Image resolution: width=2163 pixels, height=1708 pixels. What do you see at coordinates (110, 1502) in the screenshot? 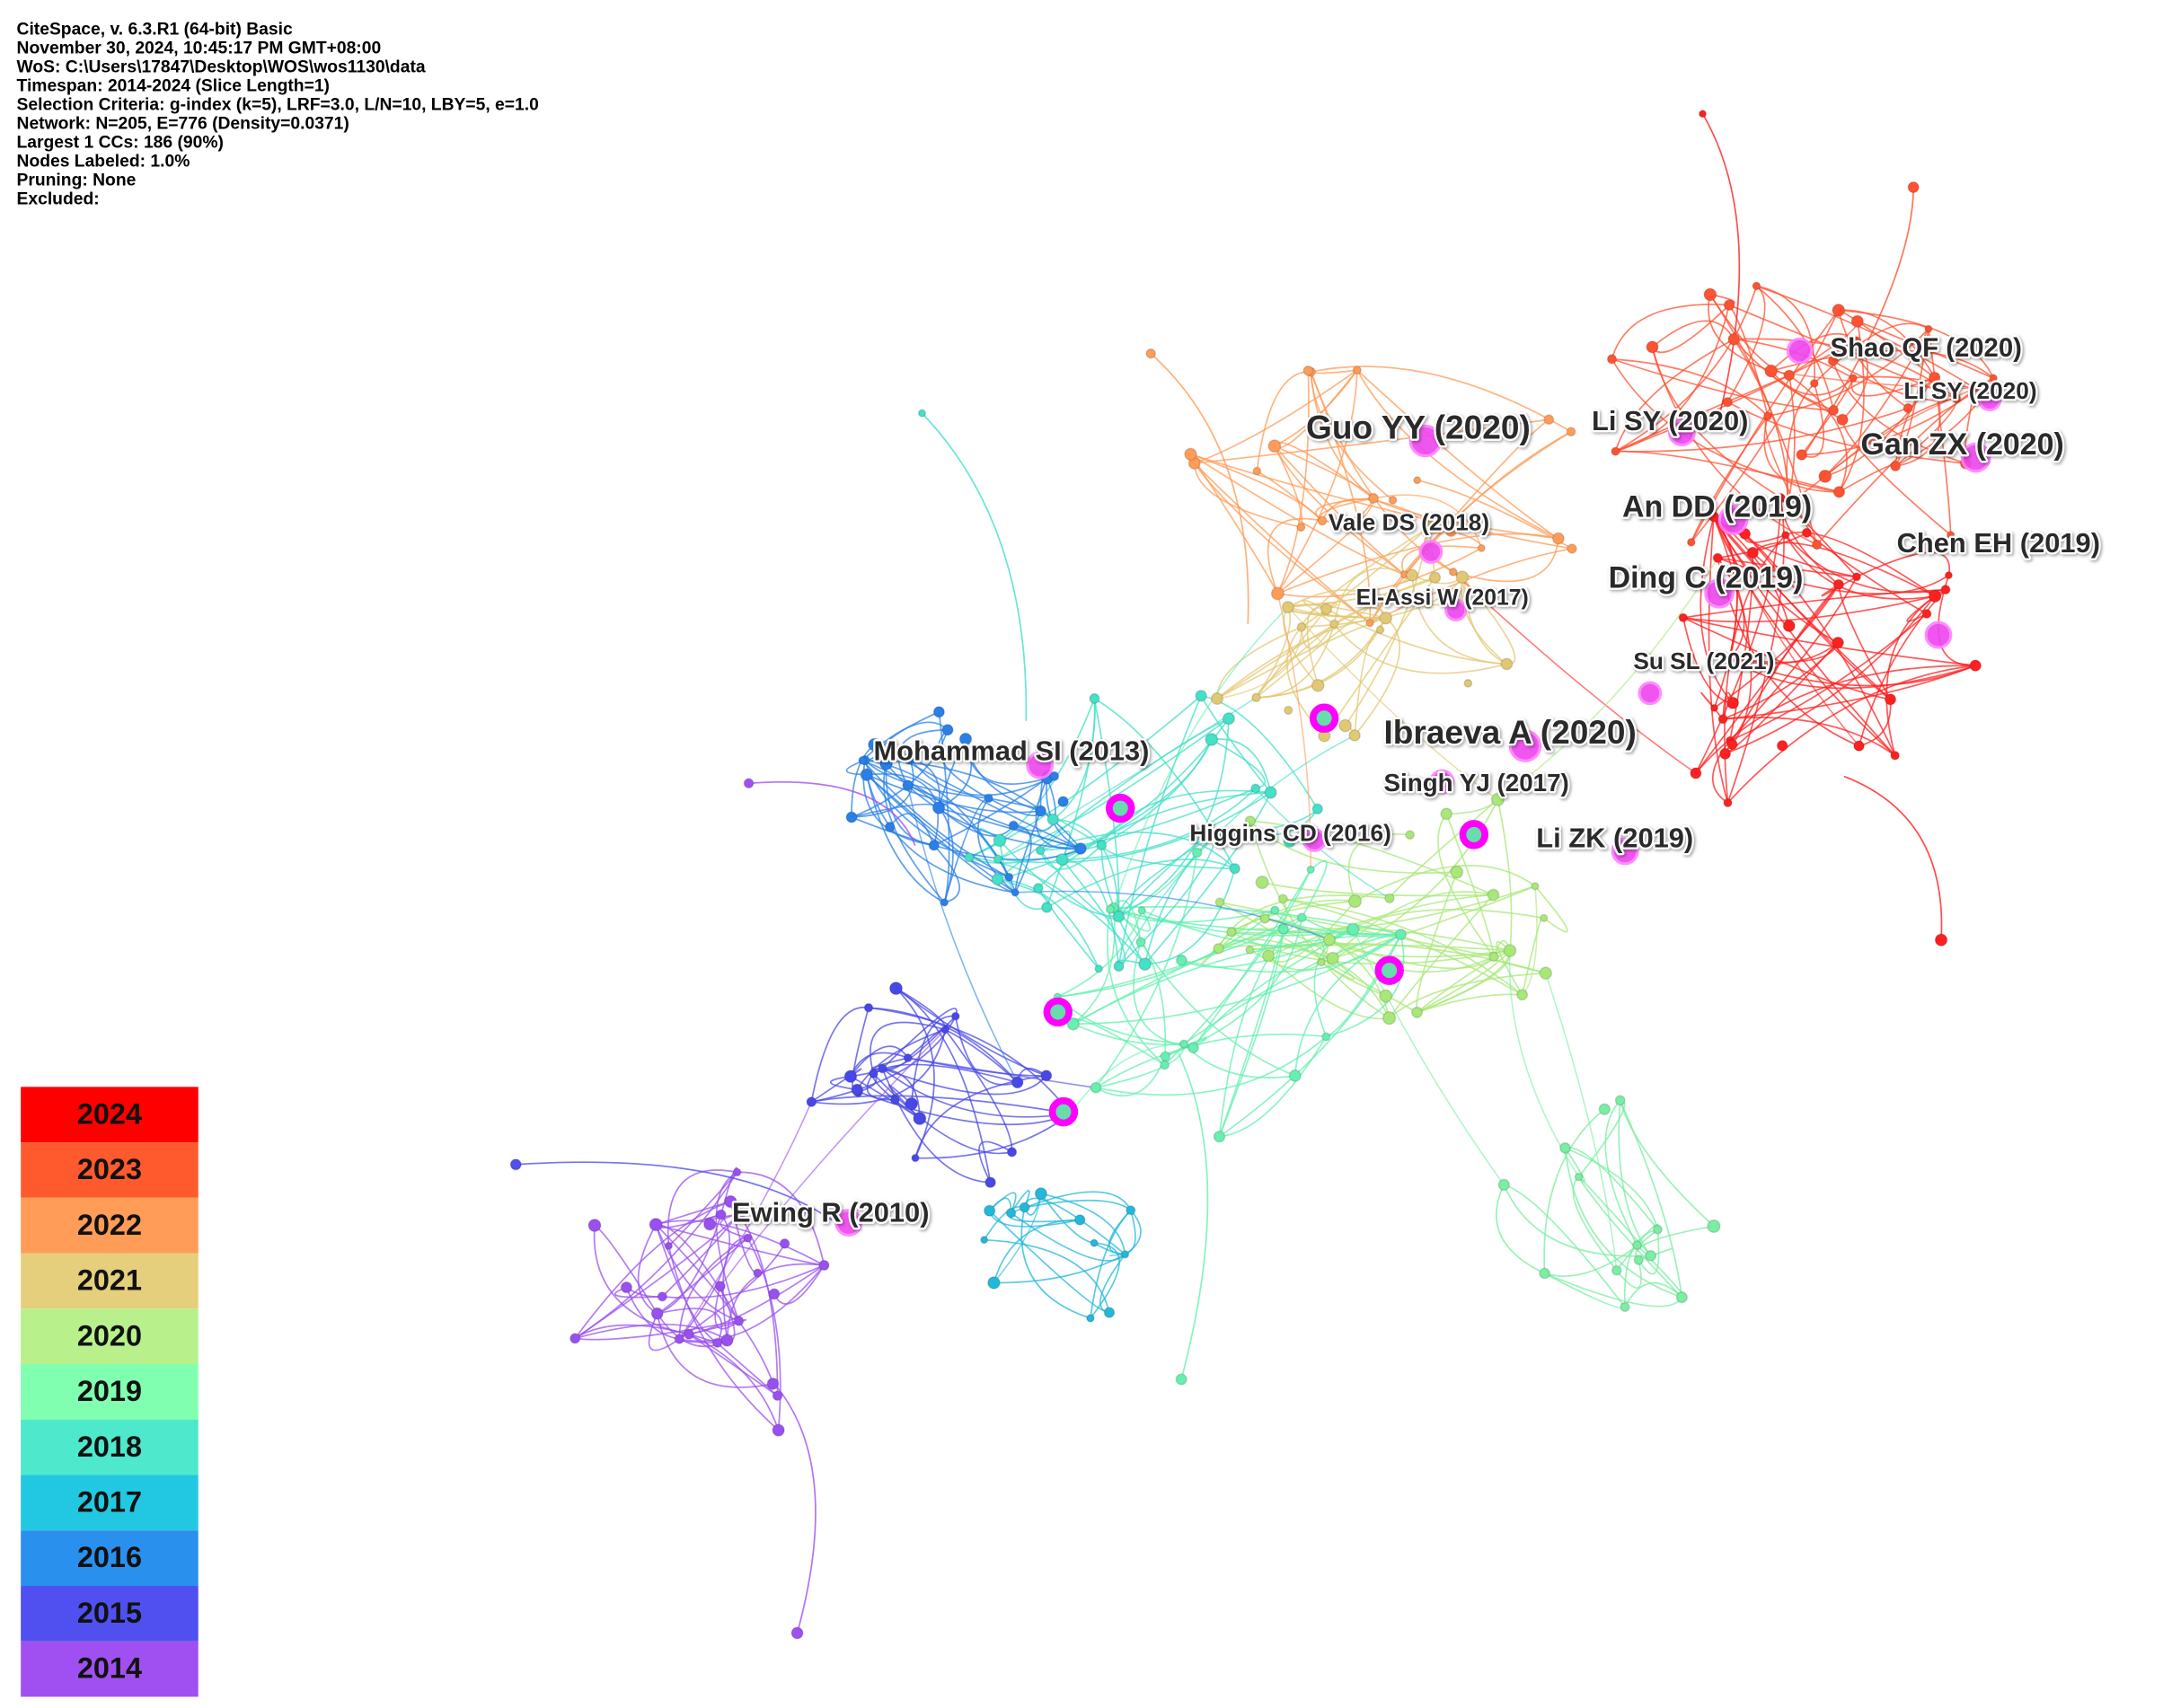
I see `legend-year: 2017` at bounding box center [110, 1502].